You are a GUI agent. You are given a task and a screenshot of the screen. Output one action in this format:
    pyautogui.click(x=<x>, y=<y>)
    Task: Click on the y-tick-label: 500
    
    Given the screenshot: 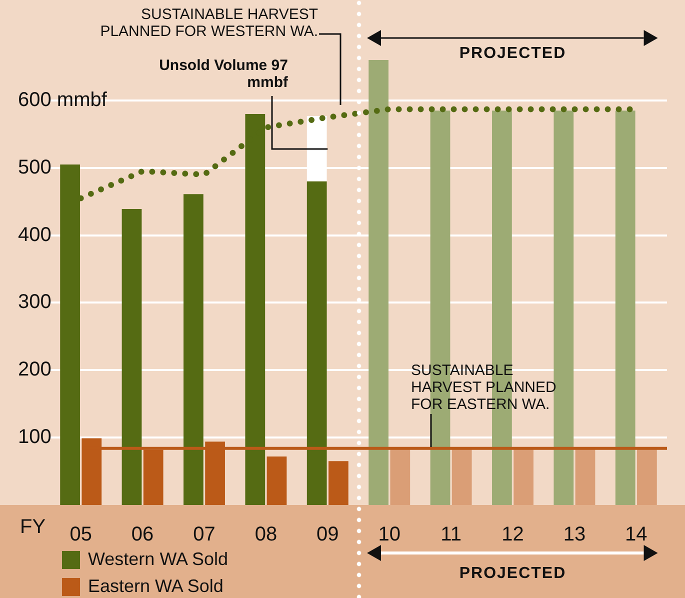 What is the action you would take?
    pyautogui.click(x=35, y=167)
    